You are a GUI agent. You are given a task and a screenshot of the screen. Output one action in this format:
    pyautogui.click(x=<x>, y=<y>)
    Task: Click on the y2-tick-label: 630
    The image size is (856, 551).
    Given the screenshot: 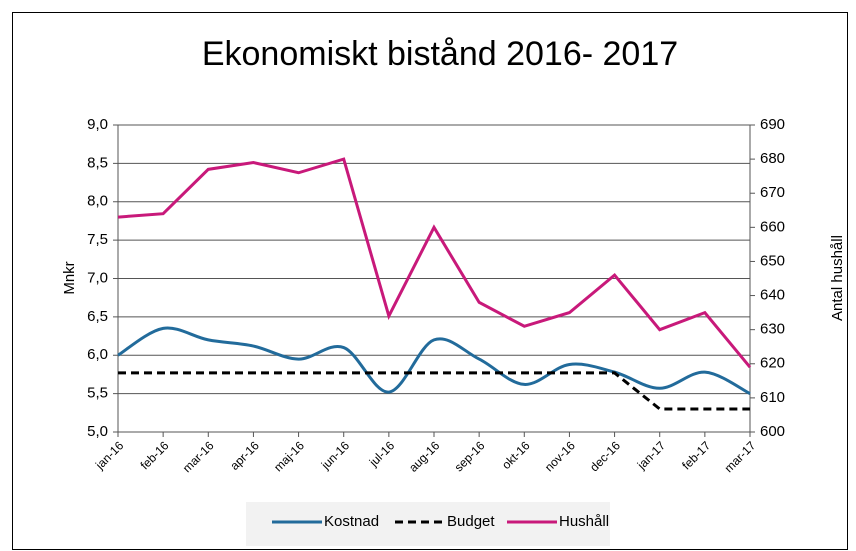 What is the action you would take?
    pyautogui.click(x=772, y=329)
    